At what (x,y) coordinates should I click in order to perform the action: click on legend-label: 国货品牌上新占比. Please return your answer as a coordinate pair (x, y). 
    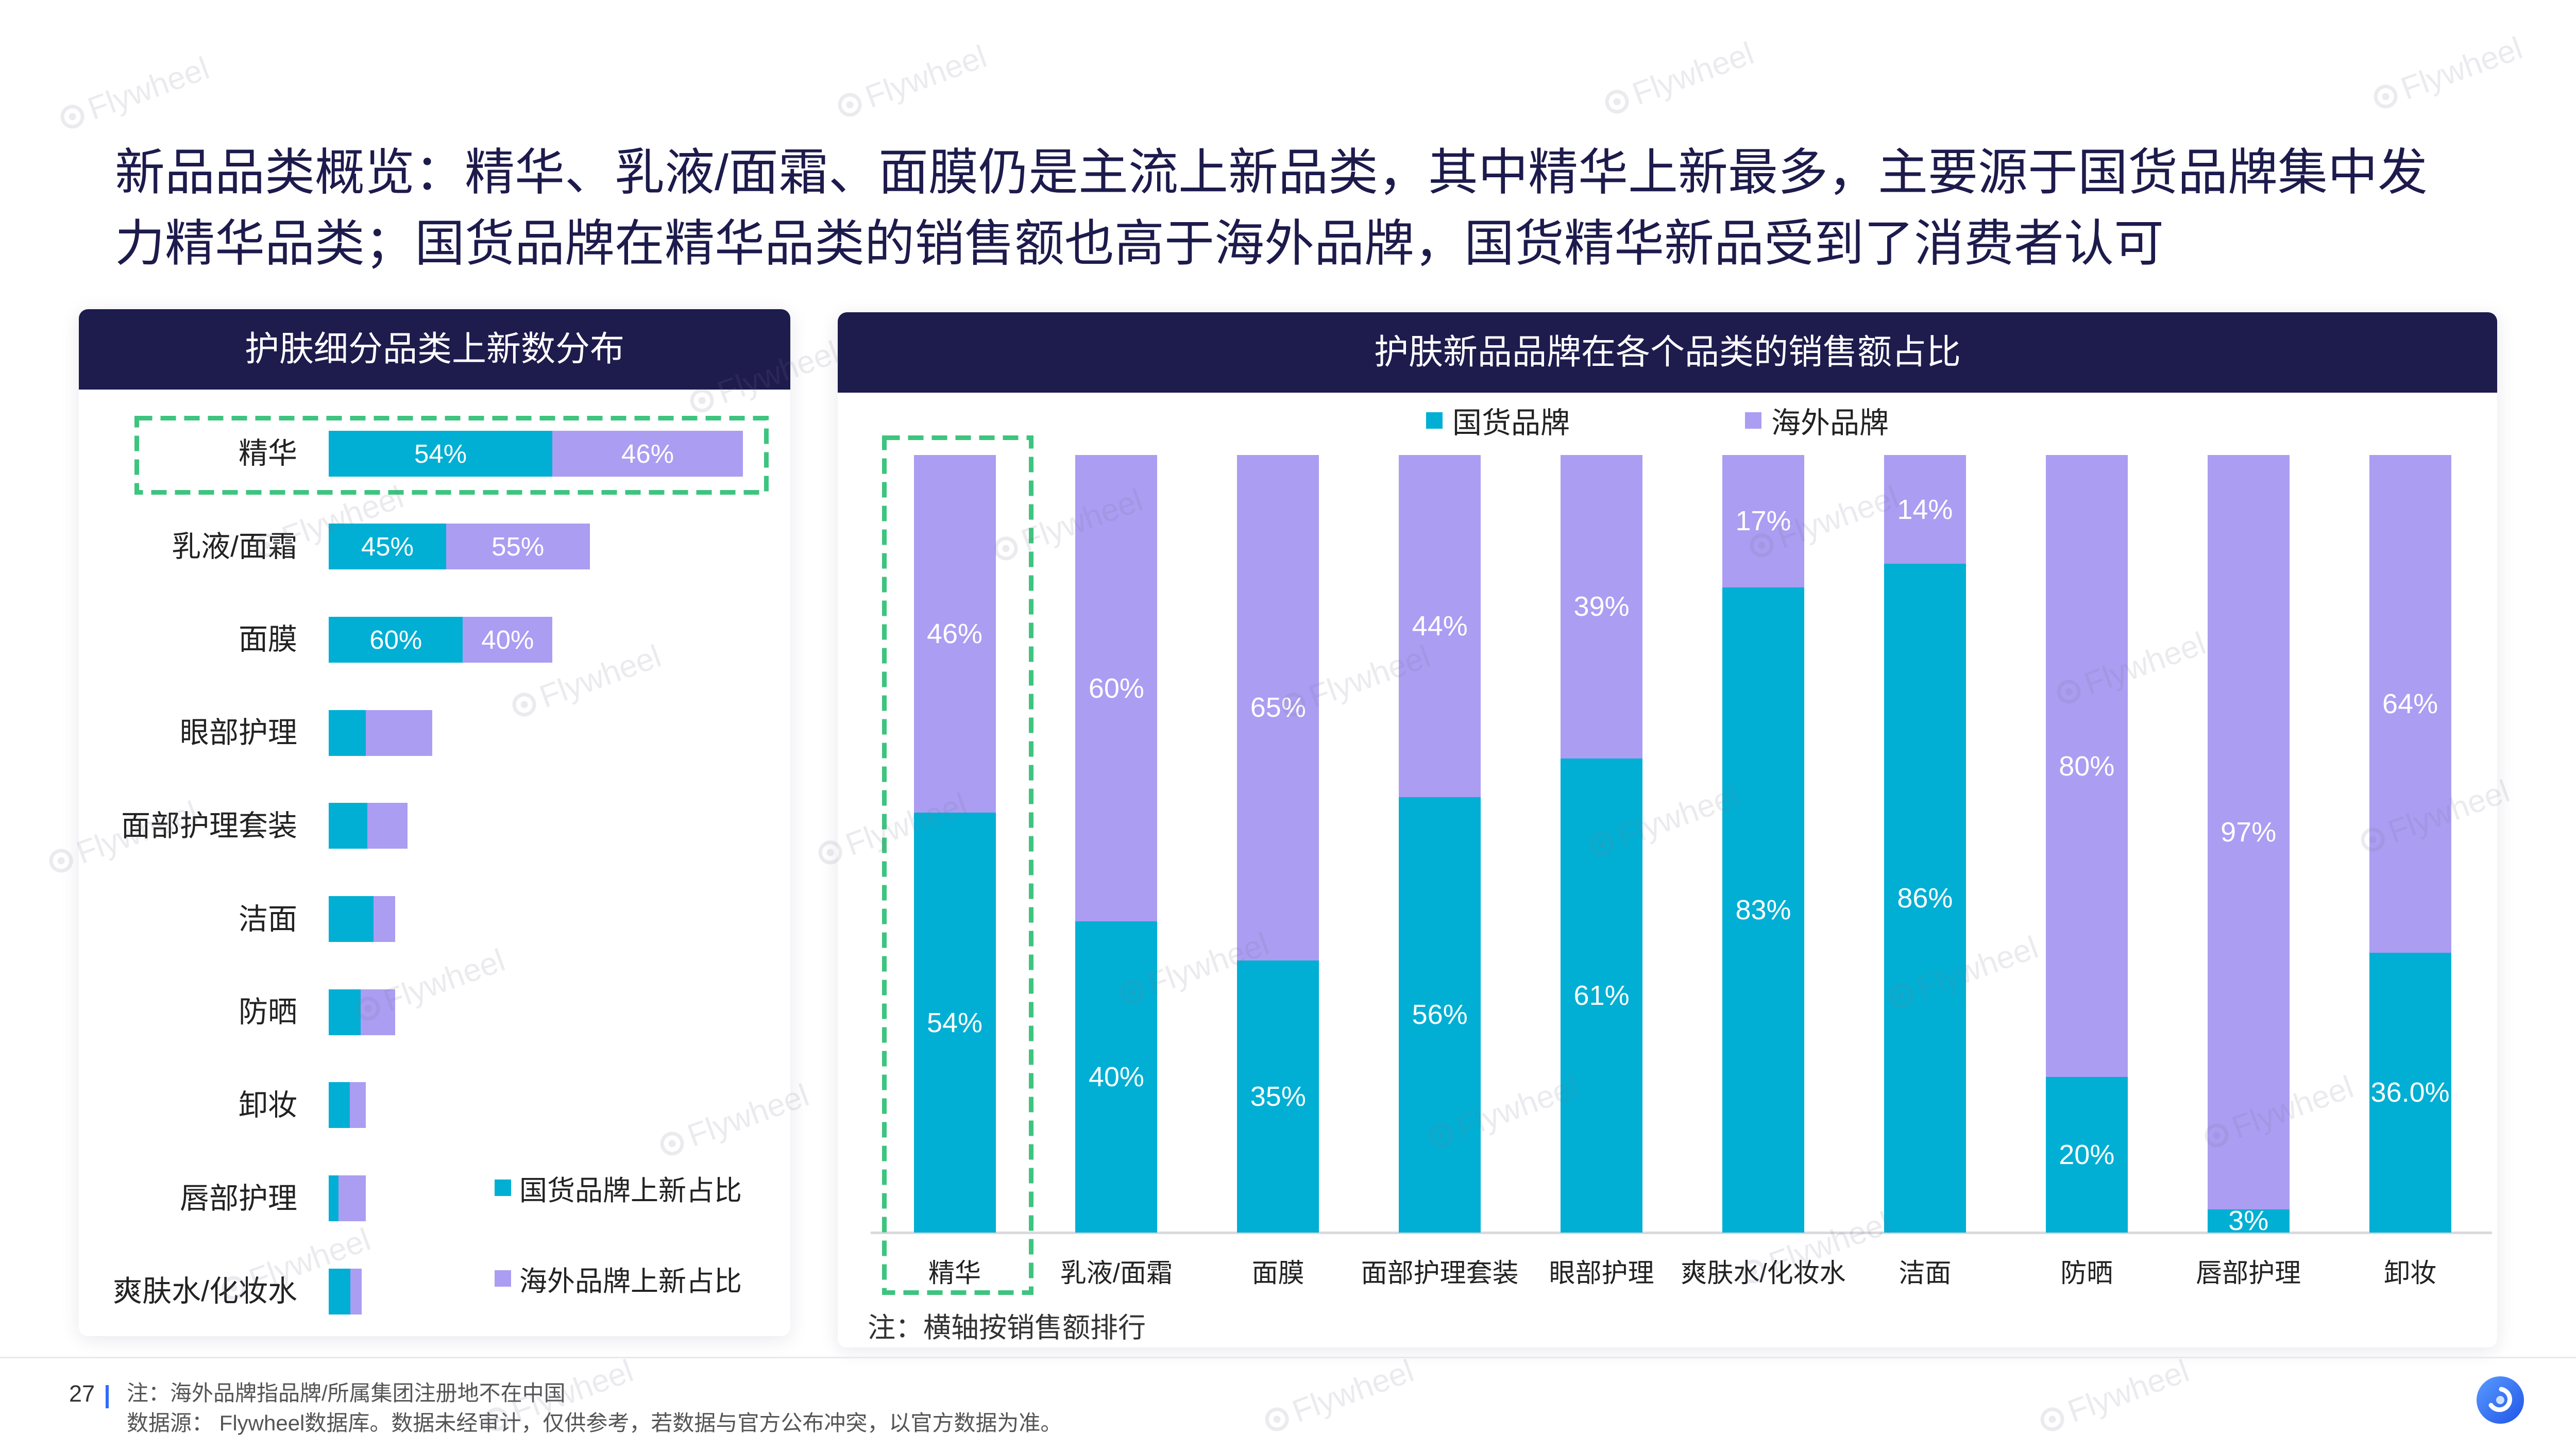
    Looking at the image, I should click on (630, 1190).